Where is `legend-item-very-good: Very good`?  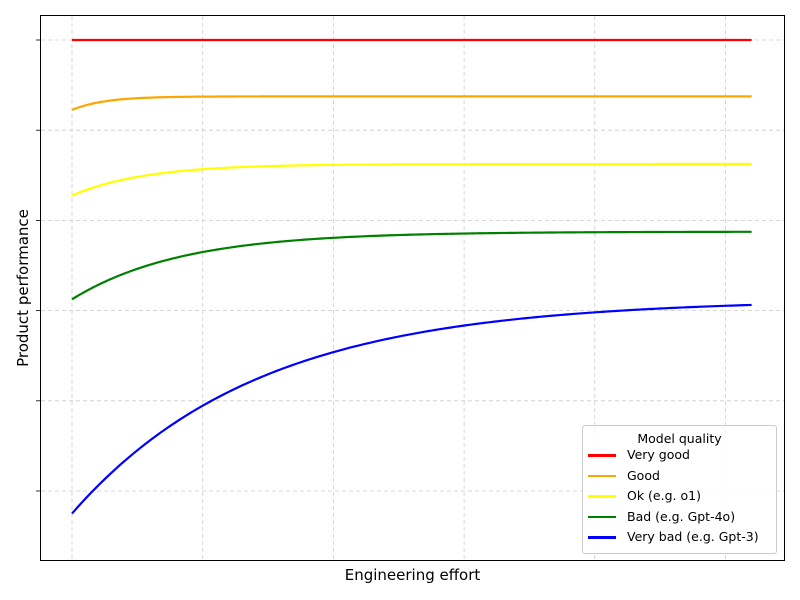 legend-item-very-good: Very good is located at coordinates (679, 456).